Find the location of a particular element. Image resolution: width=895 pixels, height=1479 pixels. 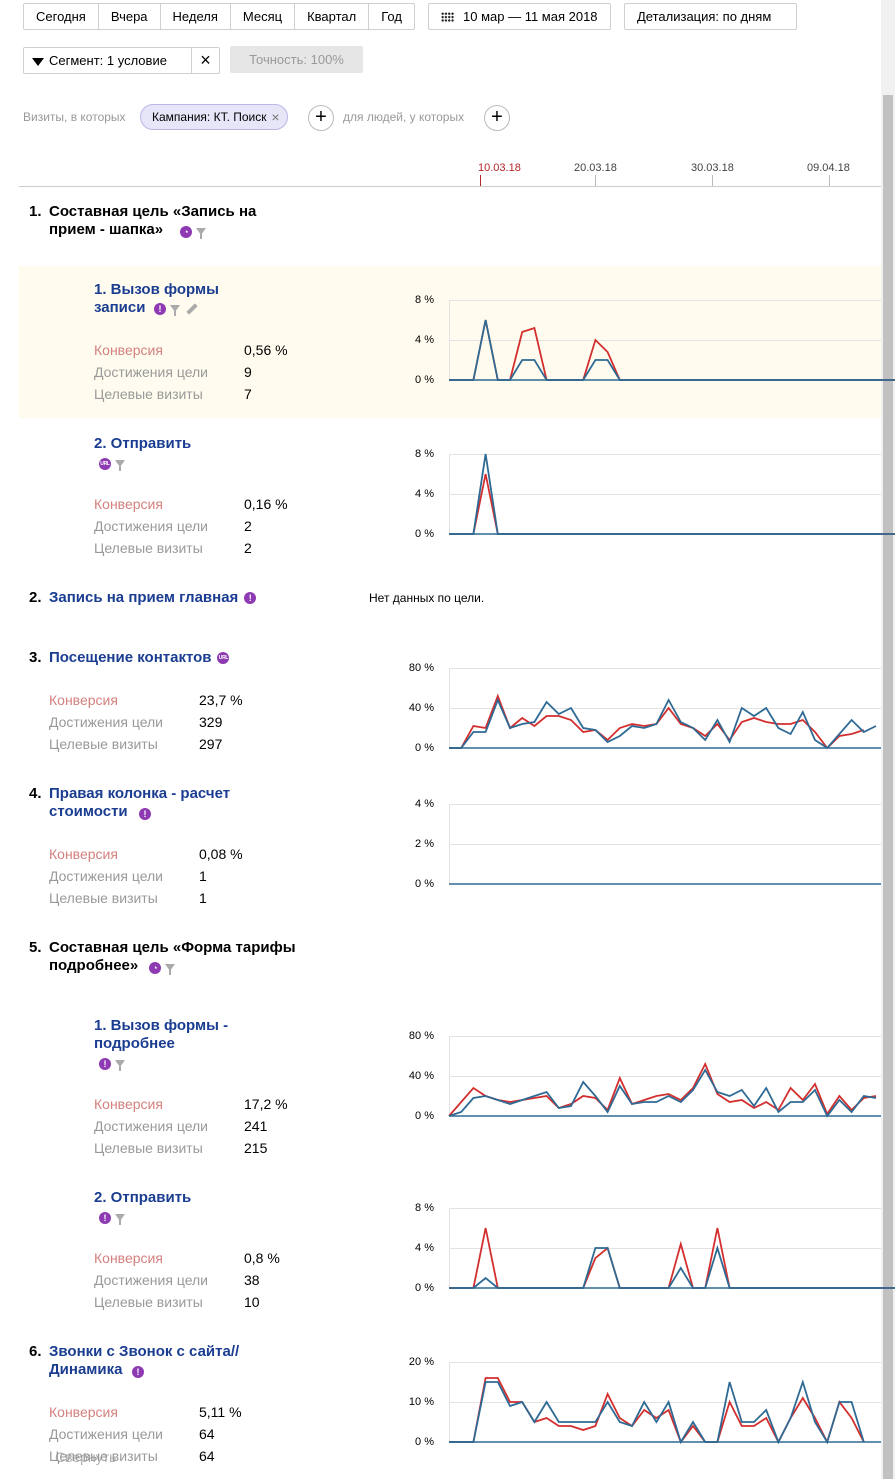

reaches-value: 38 is located at coordinates (252, 1280).